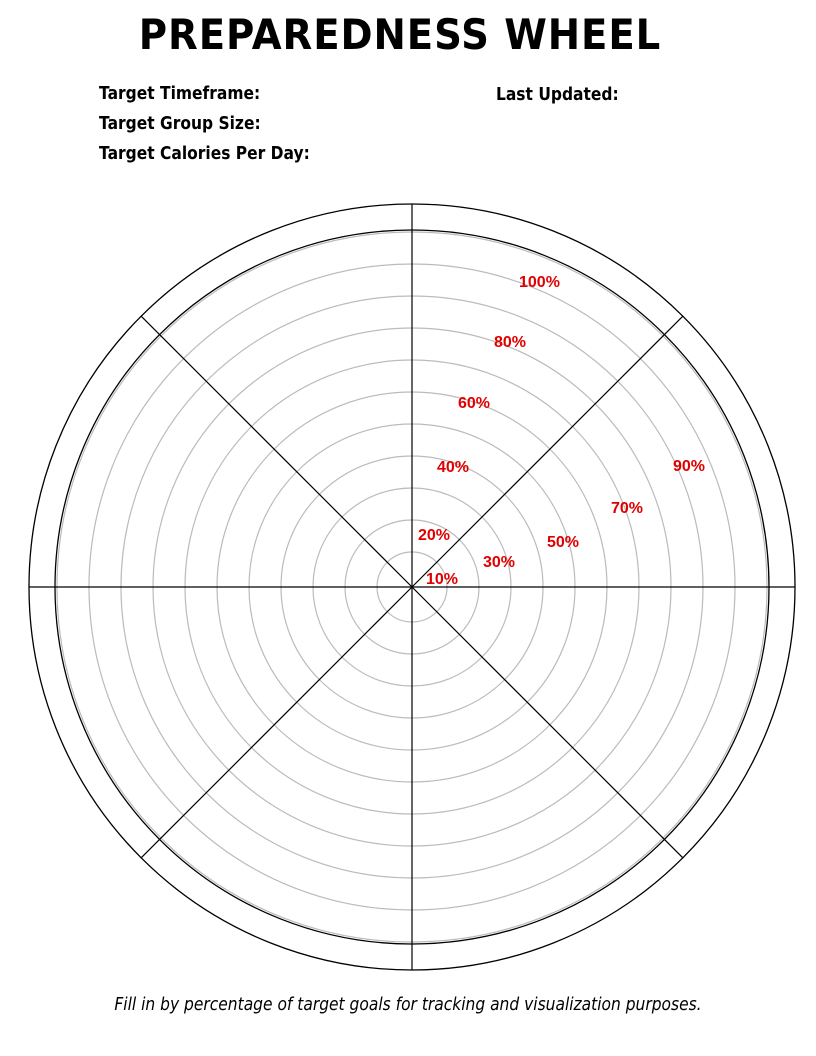 Image resolution: width=816 pixels, height=1056 pixels. I want to click on ring-label-90: 90%, so click(689, 466).